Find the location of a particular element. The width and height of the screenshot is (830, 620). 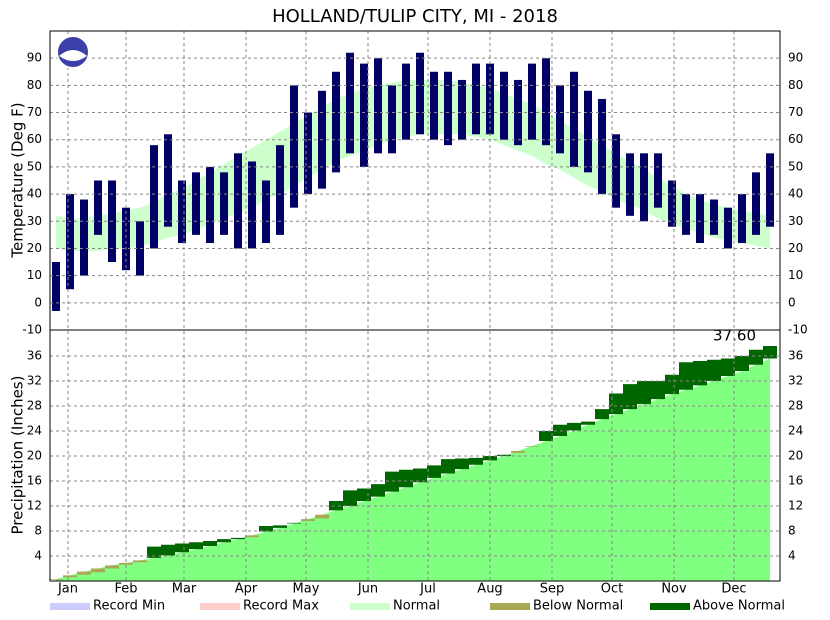

x-tick-label: Mar is located at coordinates (184, 589).